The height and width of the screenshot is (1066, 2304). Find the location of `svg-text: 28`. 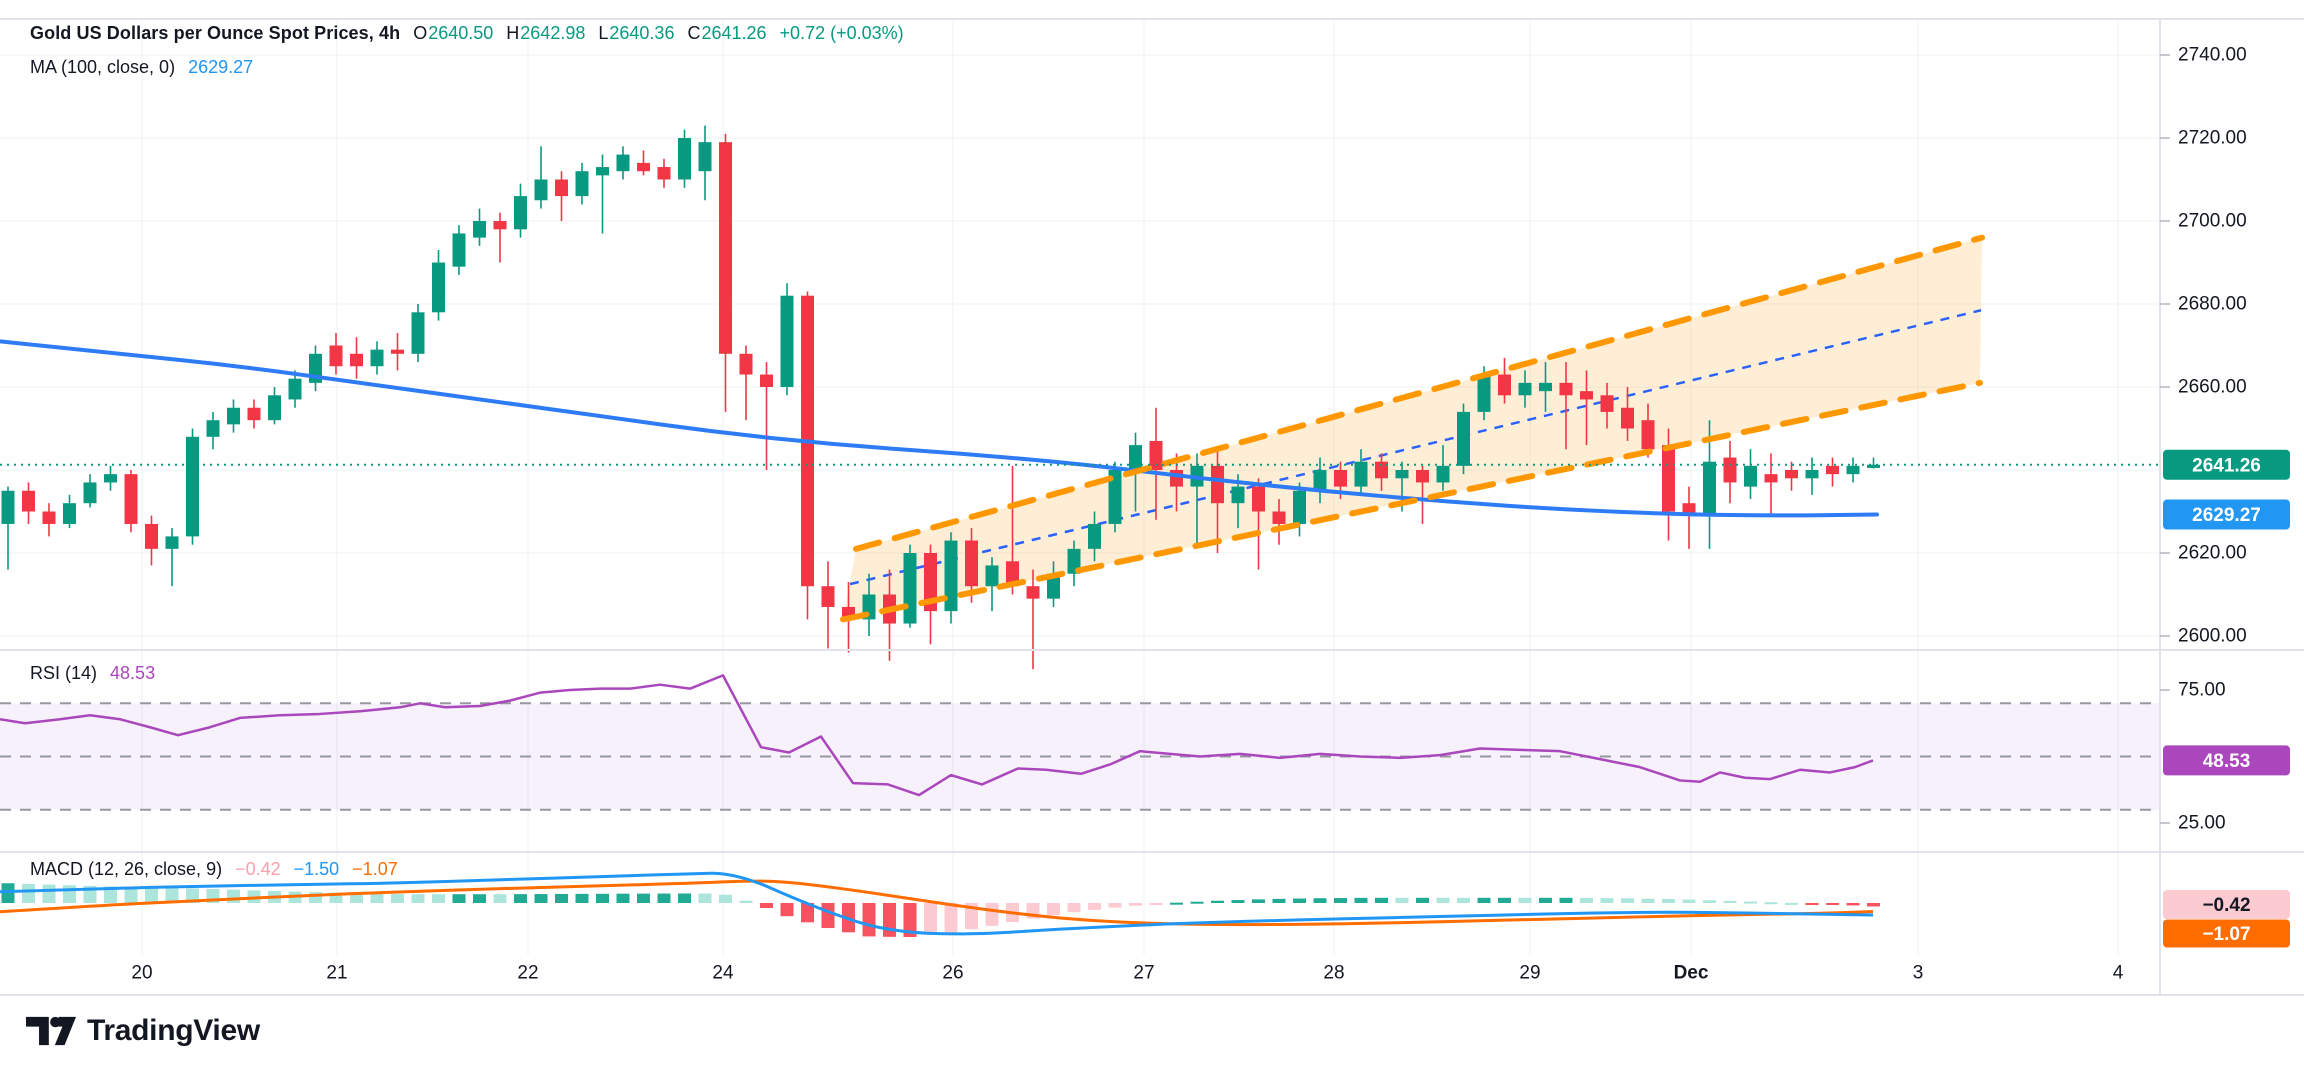

svg-text: 28 is located at coordinates (1333, 973).